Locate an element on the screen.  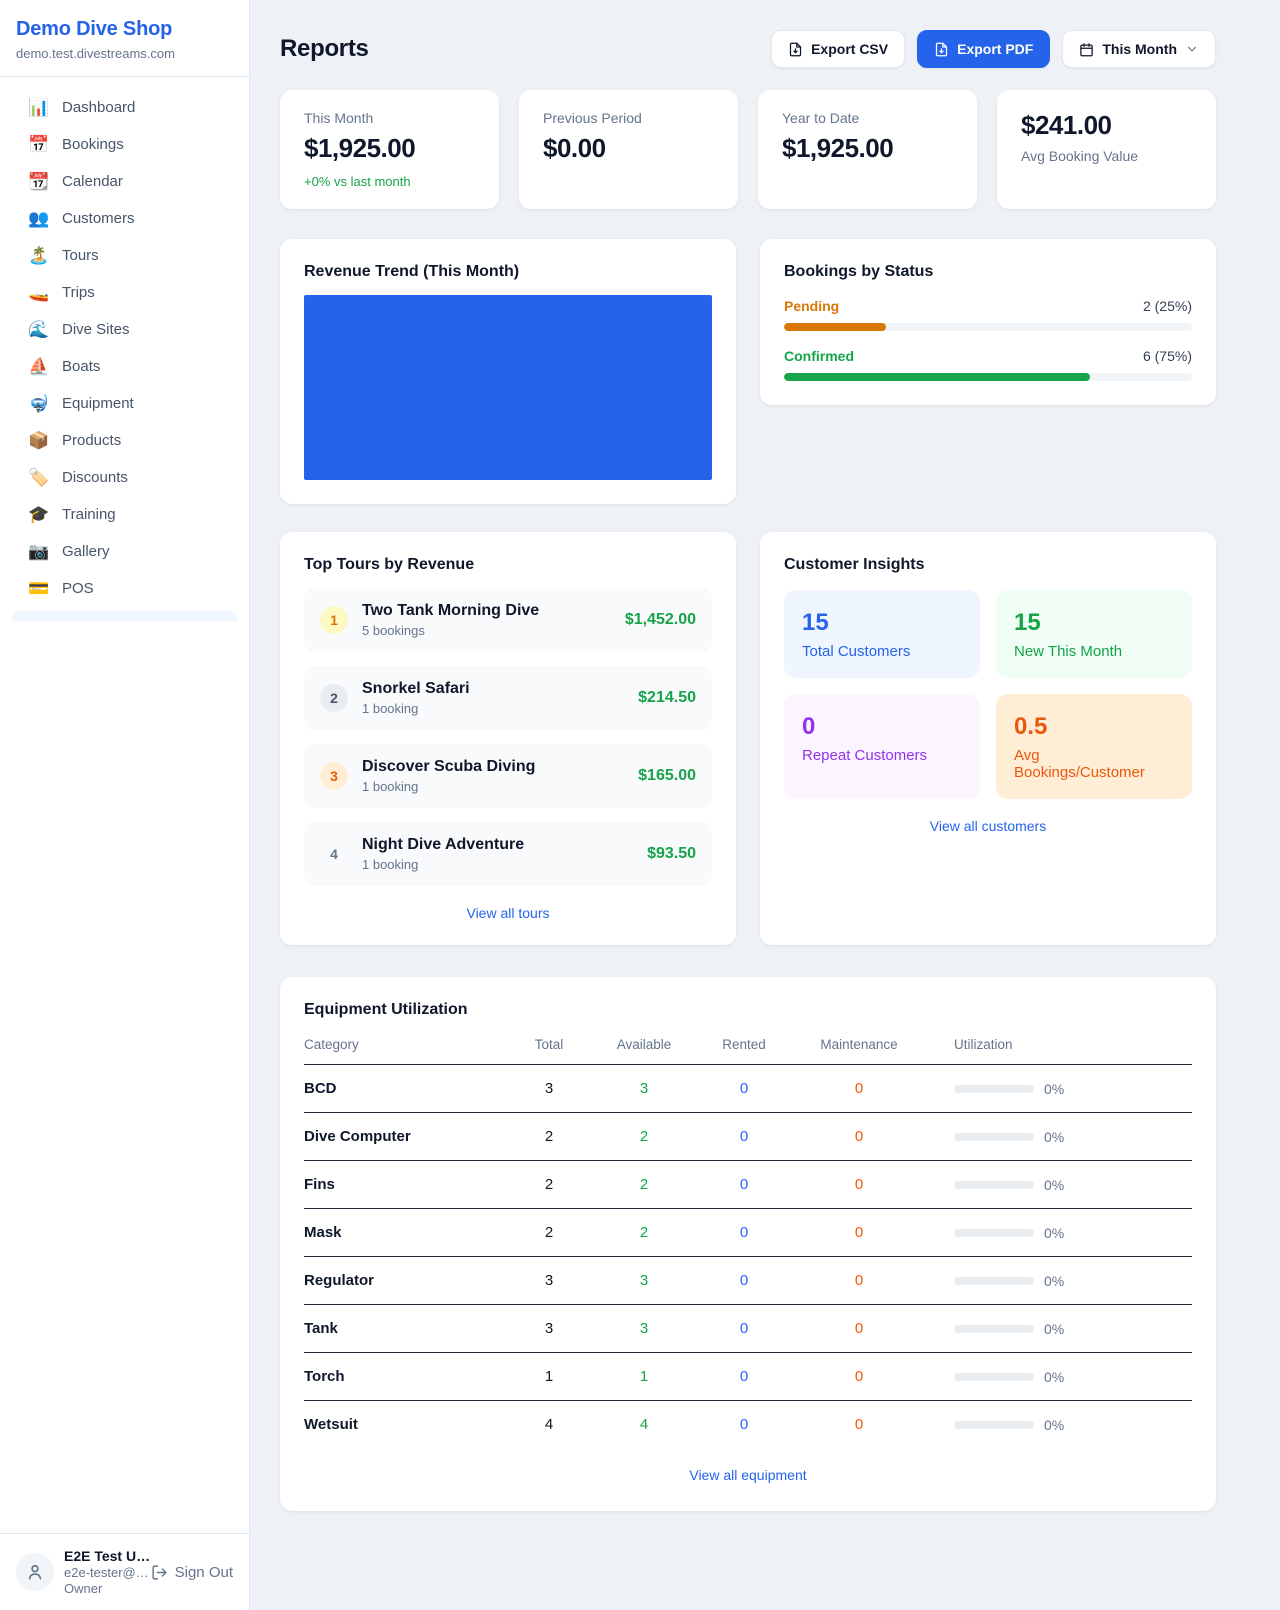
sidebar-item-label: Dive Sites is located at coordinates (96, 329).